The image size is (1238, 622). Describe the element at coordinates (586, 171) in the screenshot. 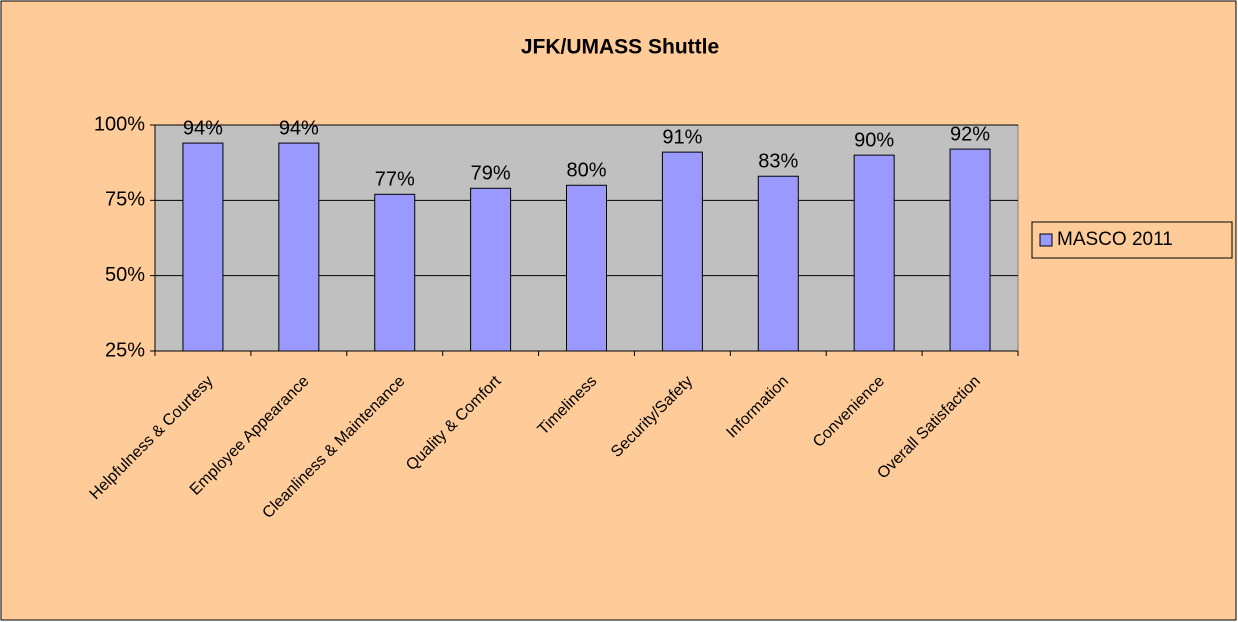

I see `data-label: 80%` at that location.